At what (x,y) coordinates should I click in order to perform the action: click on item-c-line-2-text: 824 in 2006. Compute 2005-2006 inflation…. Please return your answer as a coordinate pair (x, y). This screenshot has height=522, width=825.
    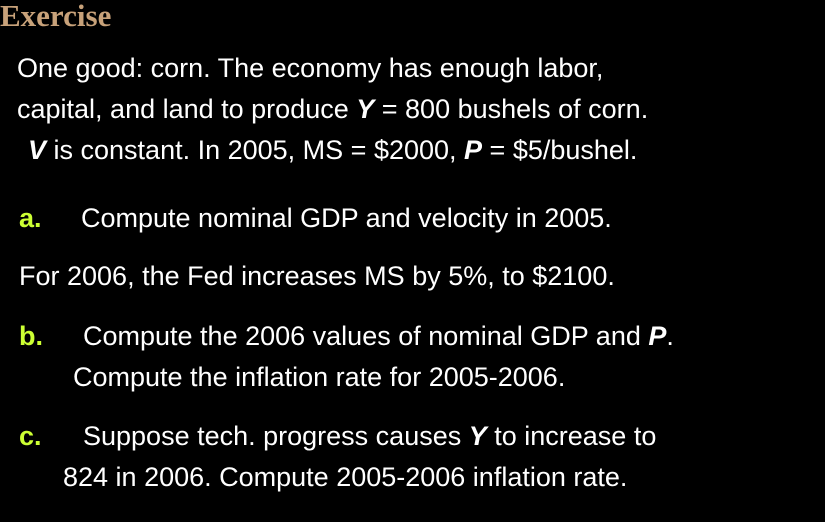
    Looking at the image, I should click on (345, 477).